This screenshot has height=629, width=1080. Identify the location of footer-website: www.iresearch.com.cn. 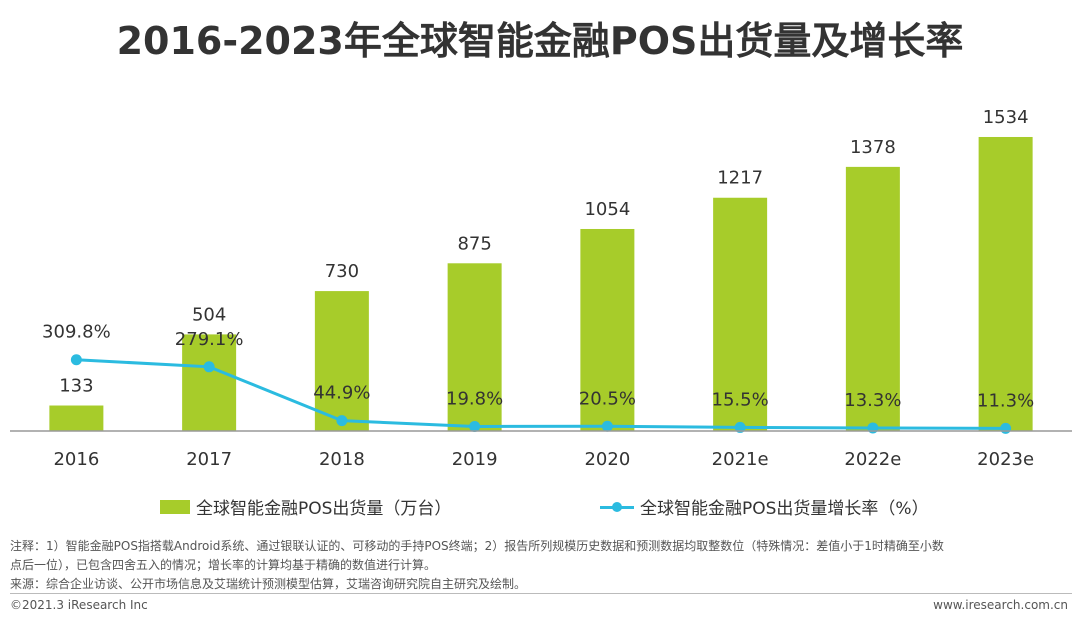
(1000, 605).